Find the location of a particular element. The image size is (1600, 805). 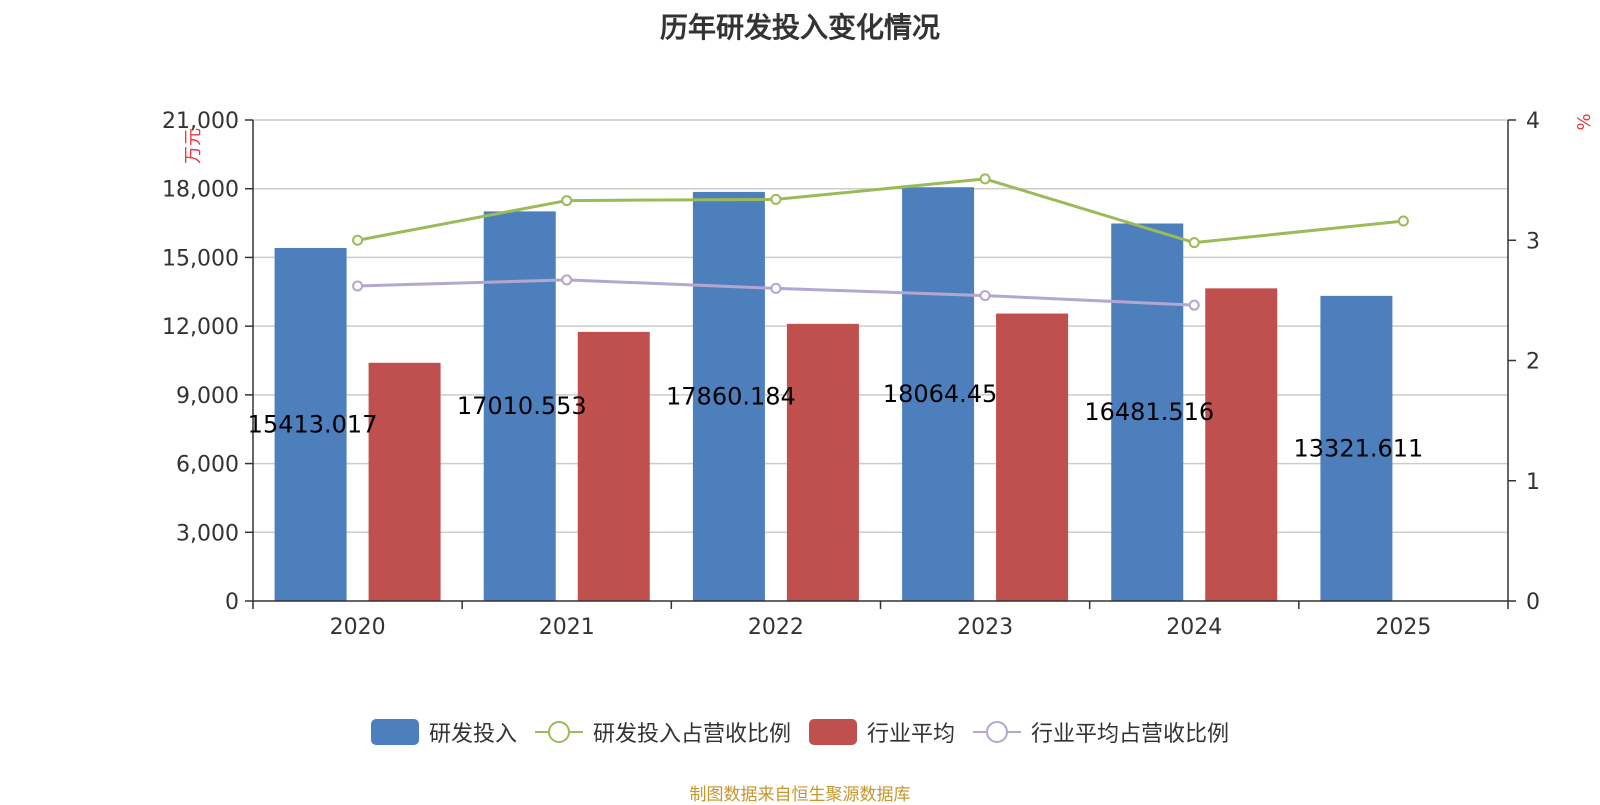

line-series is located at coordinates (880, 242).